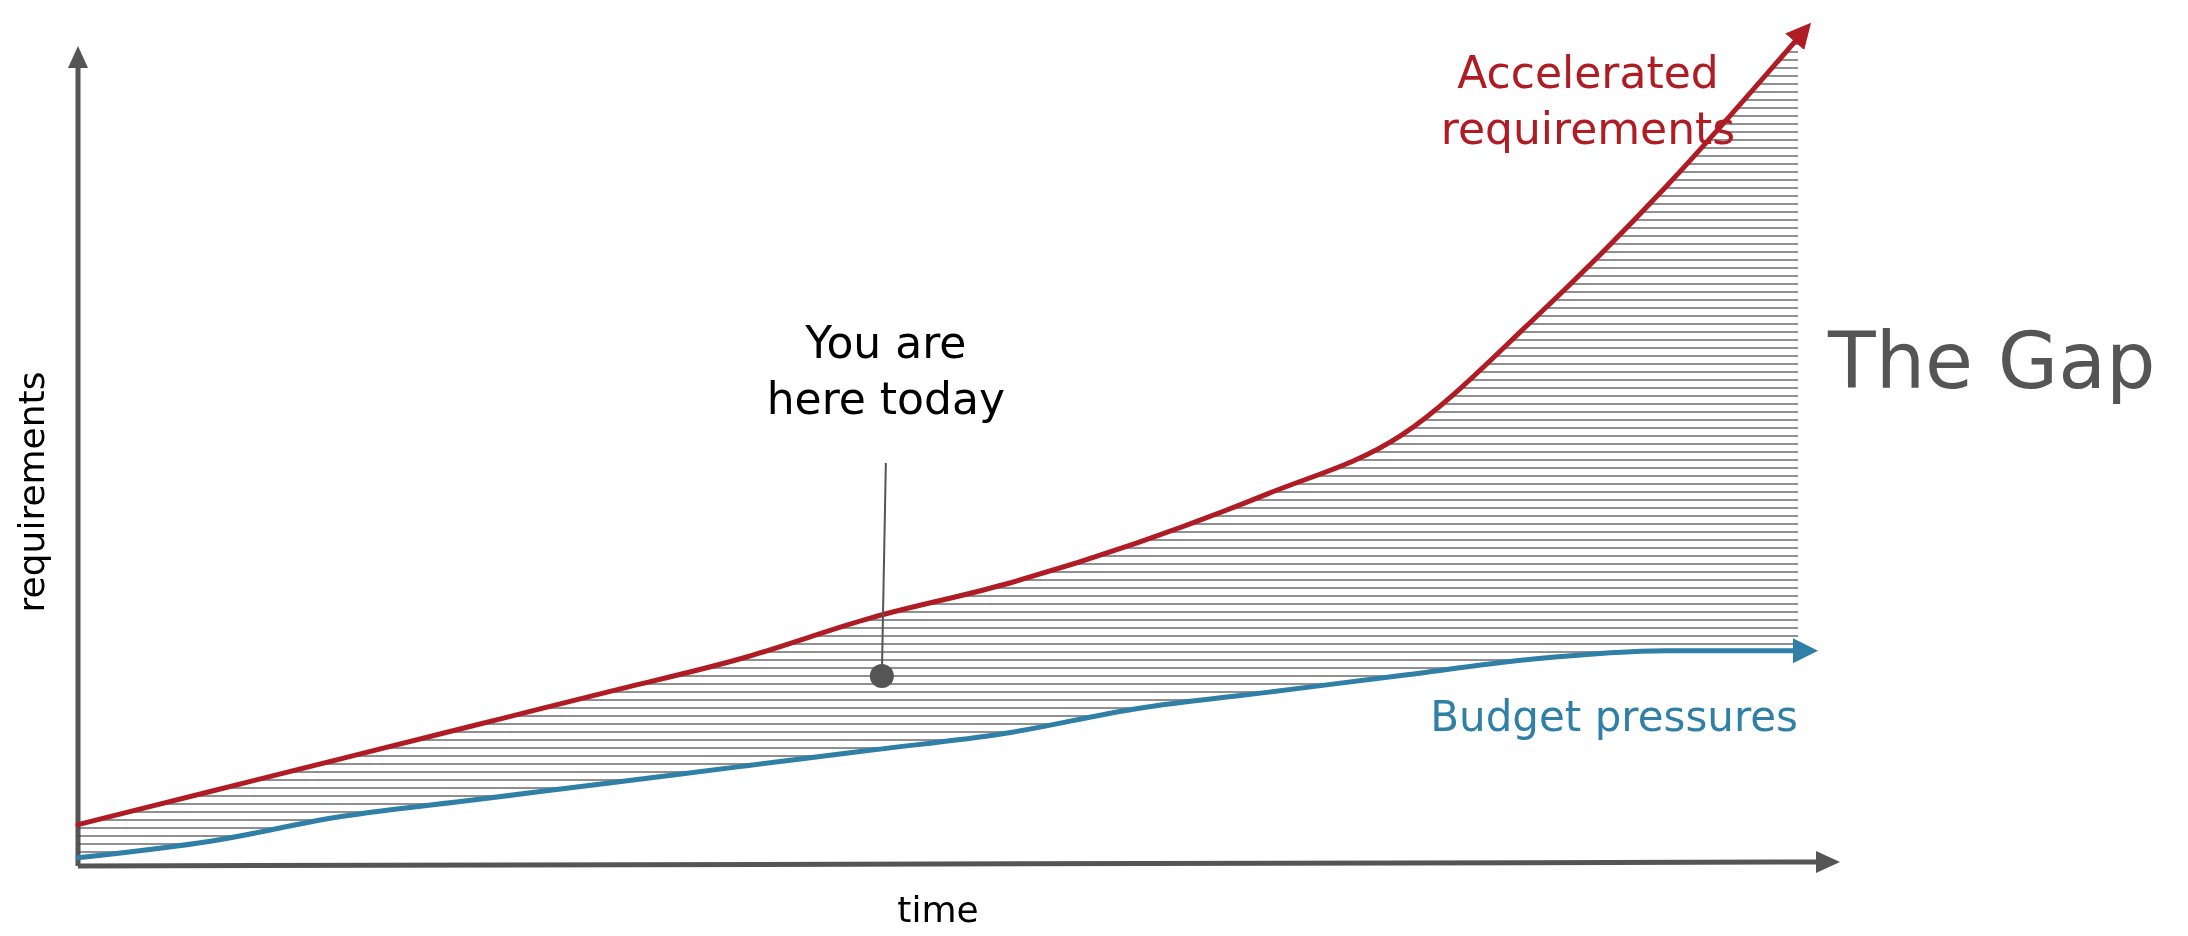 The image size is (2188, 936). Describe the element at coordinates (885, 370) in the screenshot. I see `annotation: You are here today` at that location.